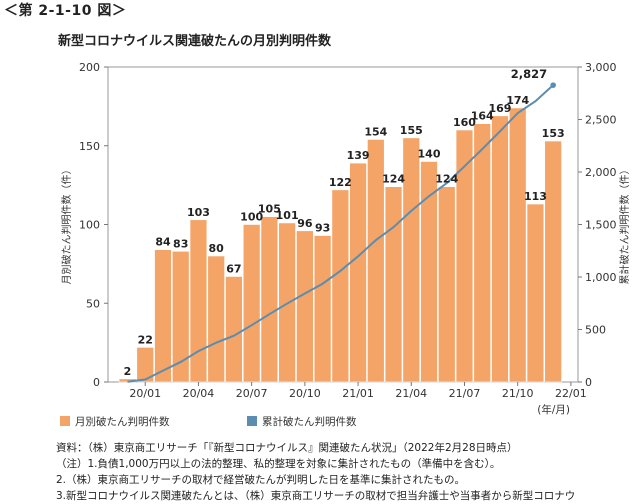 This screenshot has width=640, height=504. What do you see at coordinates (233, 268) in the screenshot?
I see `bar-data-label: 67` at bounding box center [233, 268].